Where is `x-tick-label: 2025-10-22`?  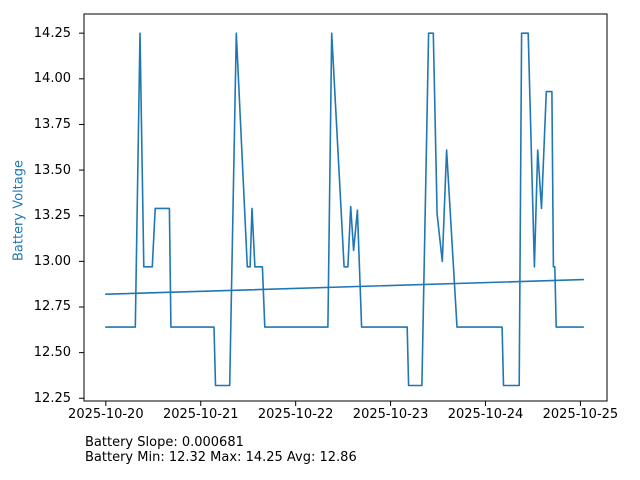
x-tick-label: 2025-10-22 is located at coordinates (295, 414).